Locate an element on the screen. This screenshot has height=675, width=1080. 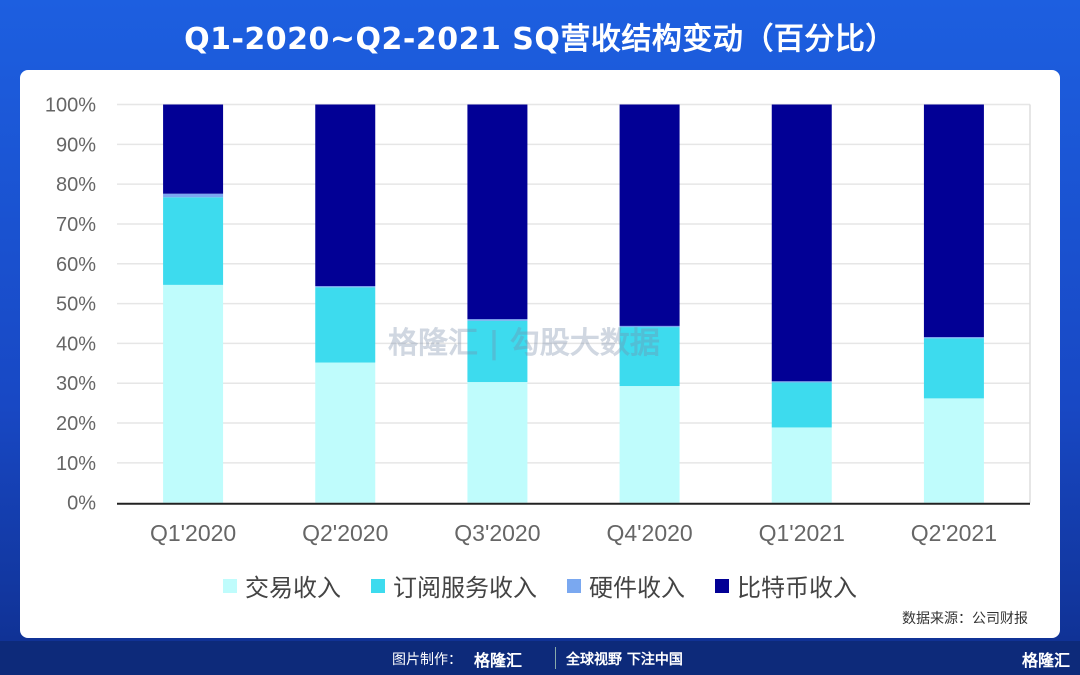
y-tick-label: 10% is located at coordinates (76, 464).